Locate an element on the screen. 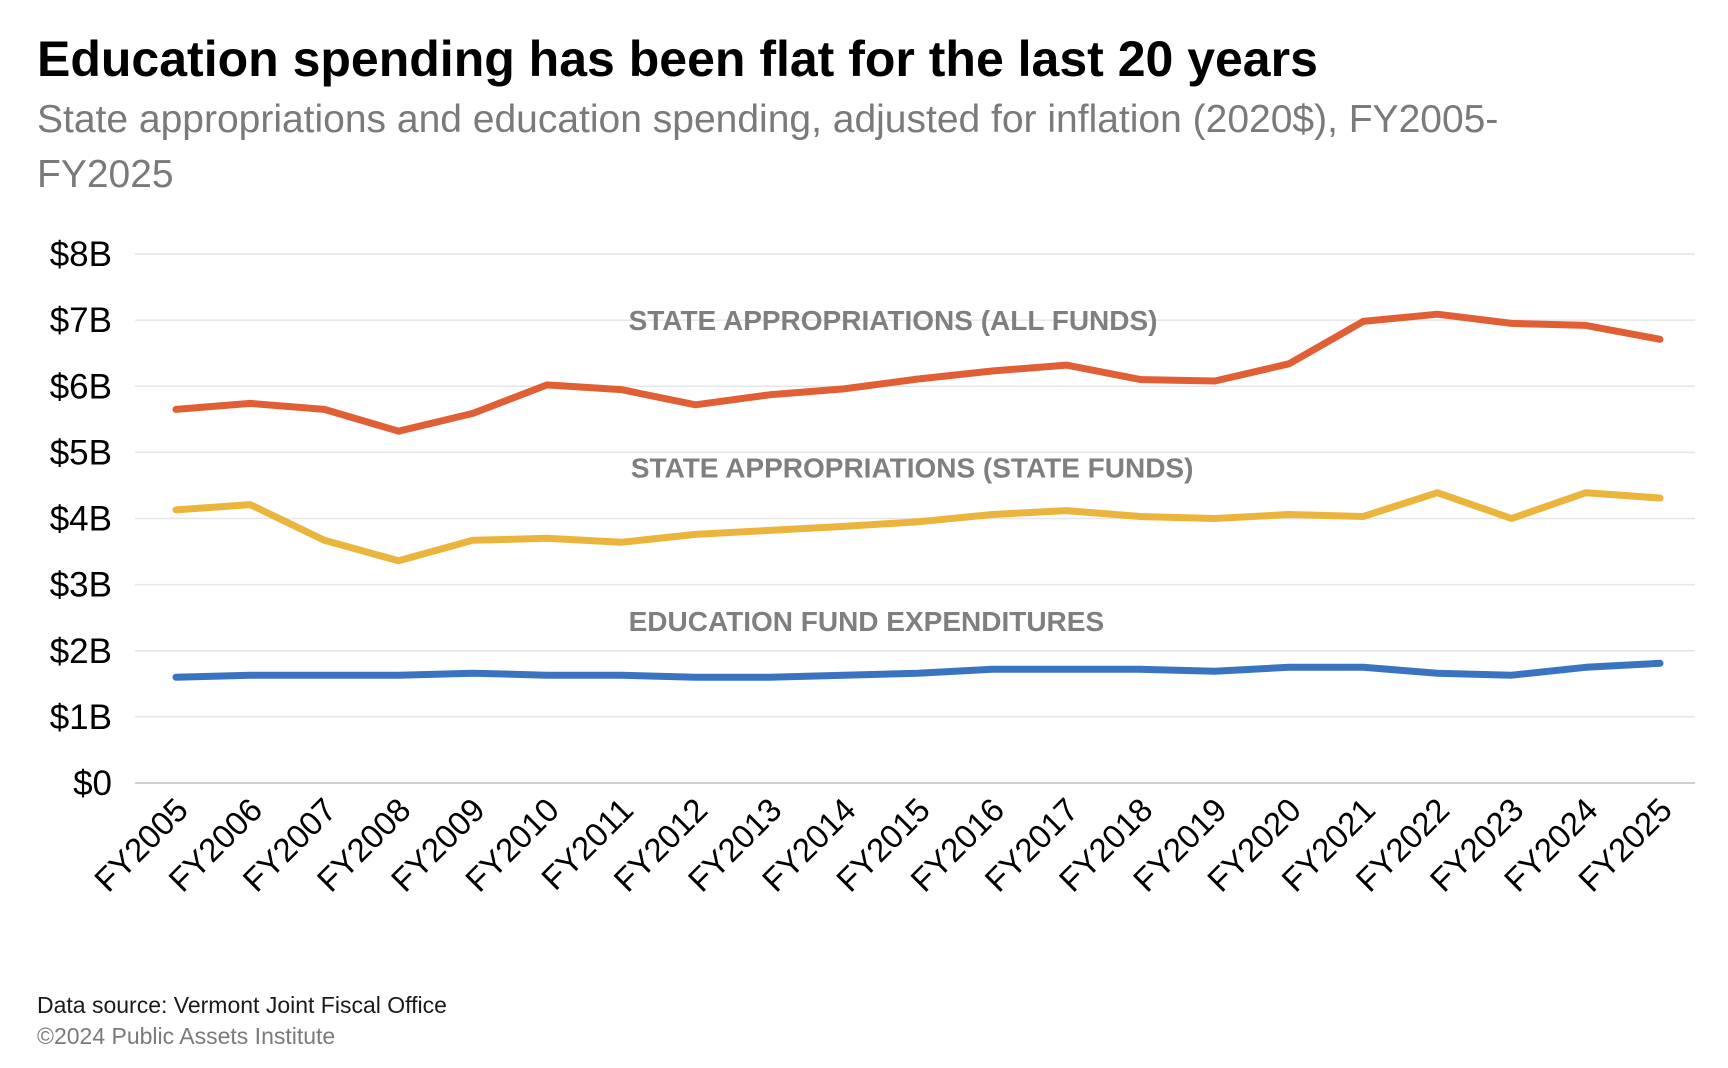 The height and width of the screenshot is (1068, 1728). series-label: STATE APPROPRIATIONS (ALL FUNDS) is located at coordinates (893, 320).